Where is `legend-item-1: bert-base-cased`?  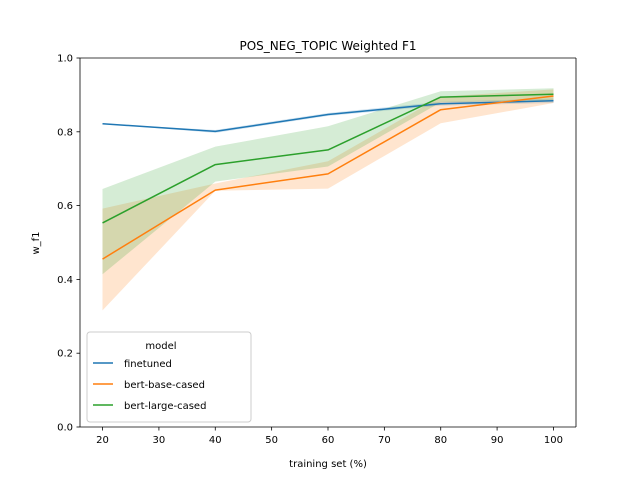 legend-item-1: bert-base-cased is located at coordinates (164, 385).